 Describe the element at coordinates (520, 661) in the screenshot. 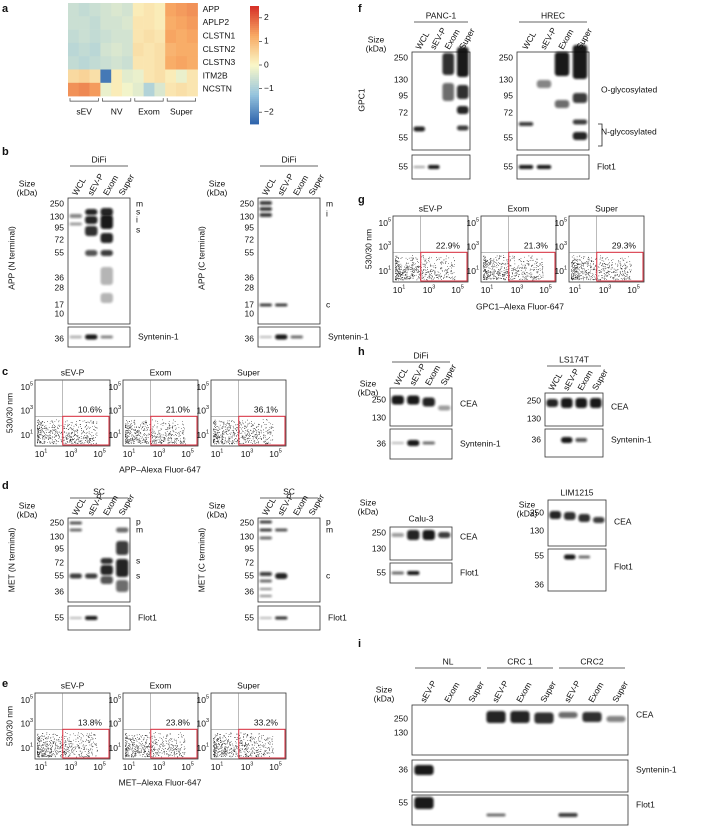

I see `group-title: CRC 1` at that location.